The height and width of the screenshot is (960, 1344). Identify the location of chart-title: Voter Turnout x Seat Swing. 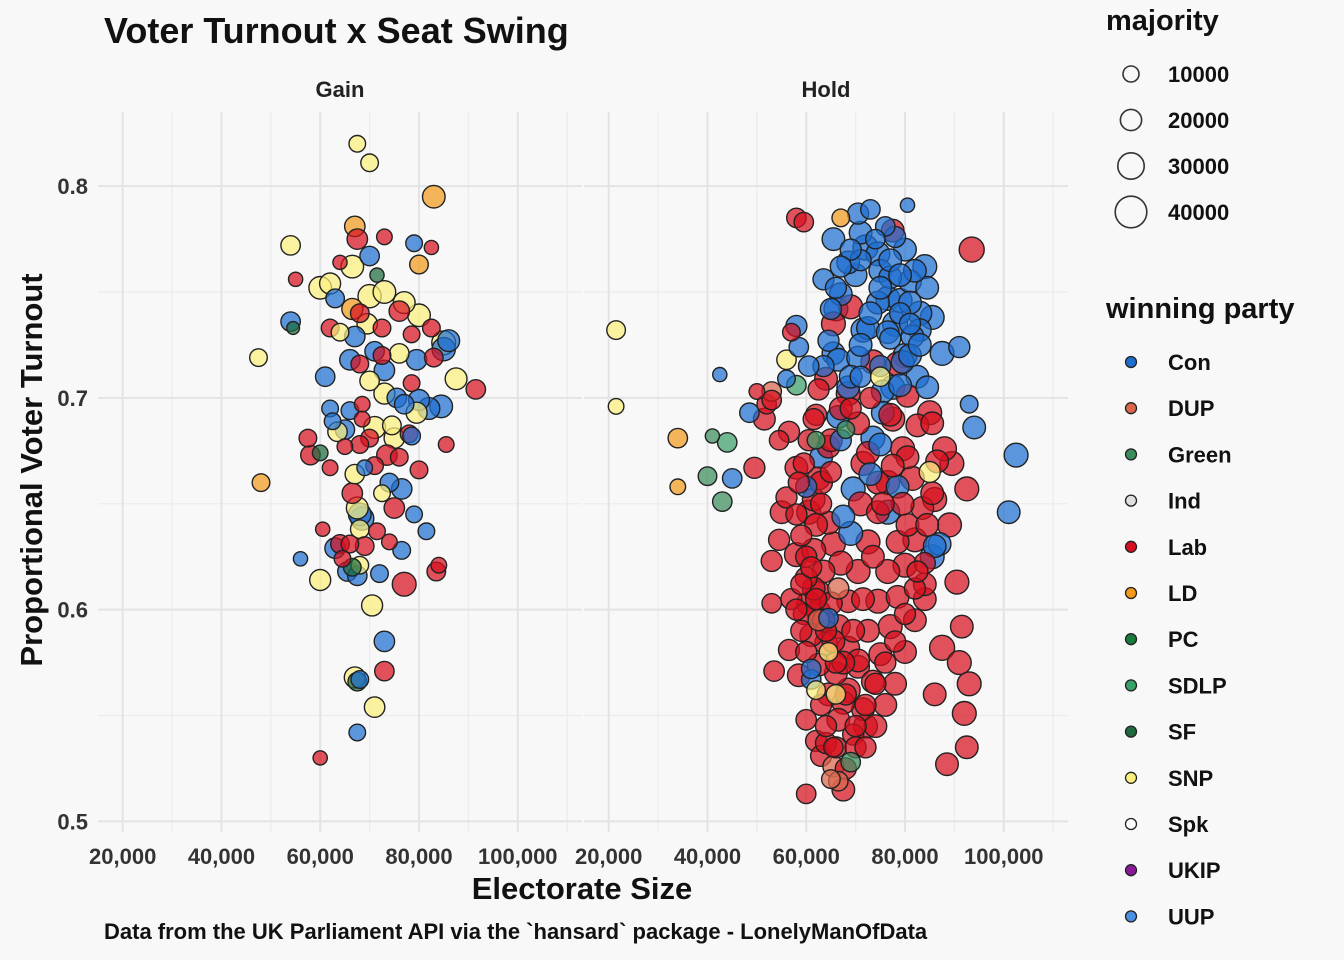
(336, 30).